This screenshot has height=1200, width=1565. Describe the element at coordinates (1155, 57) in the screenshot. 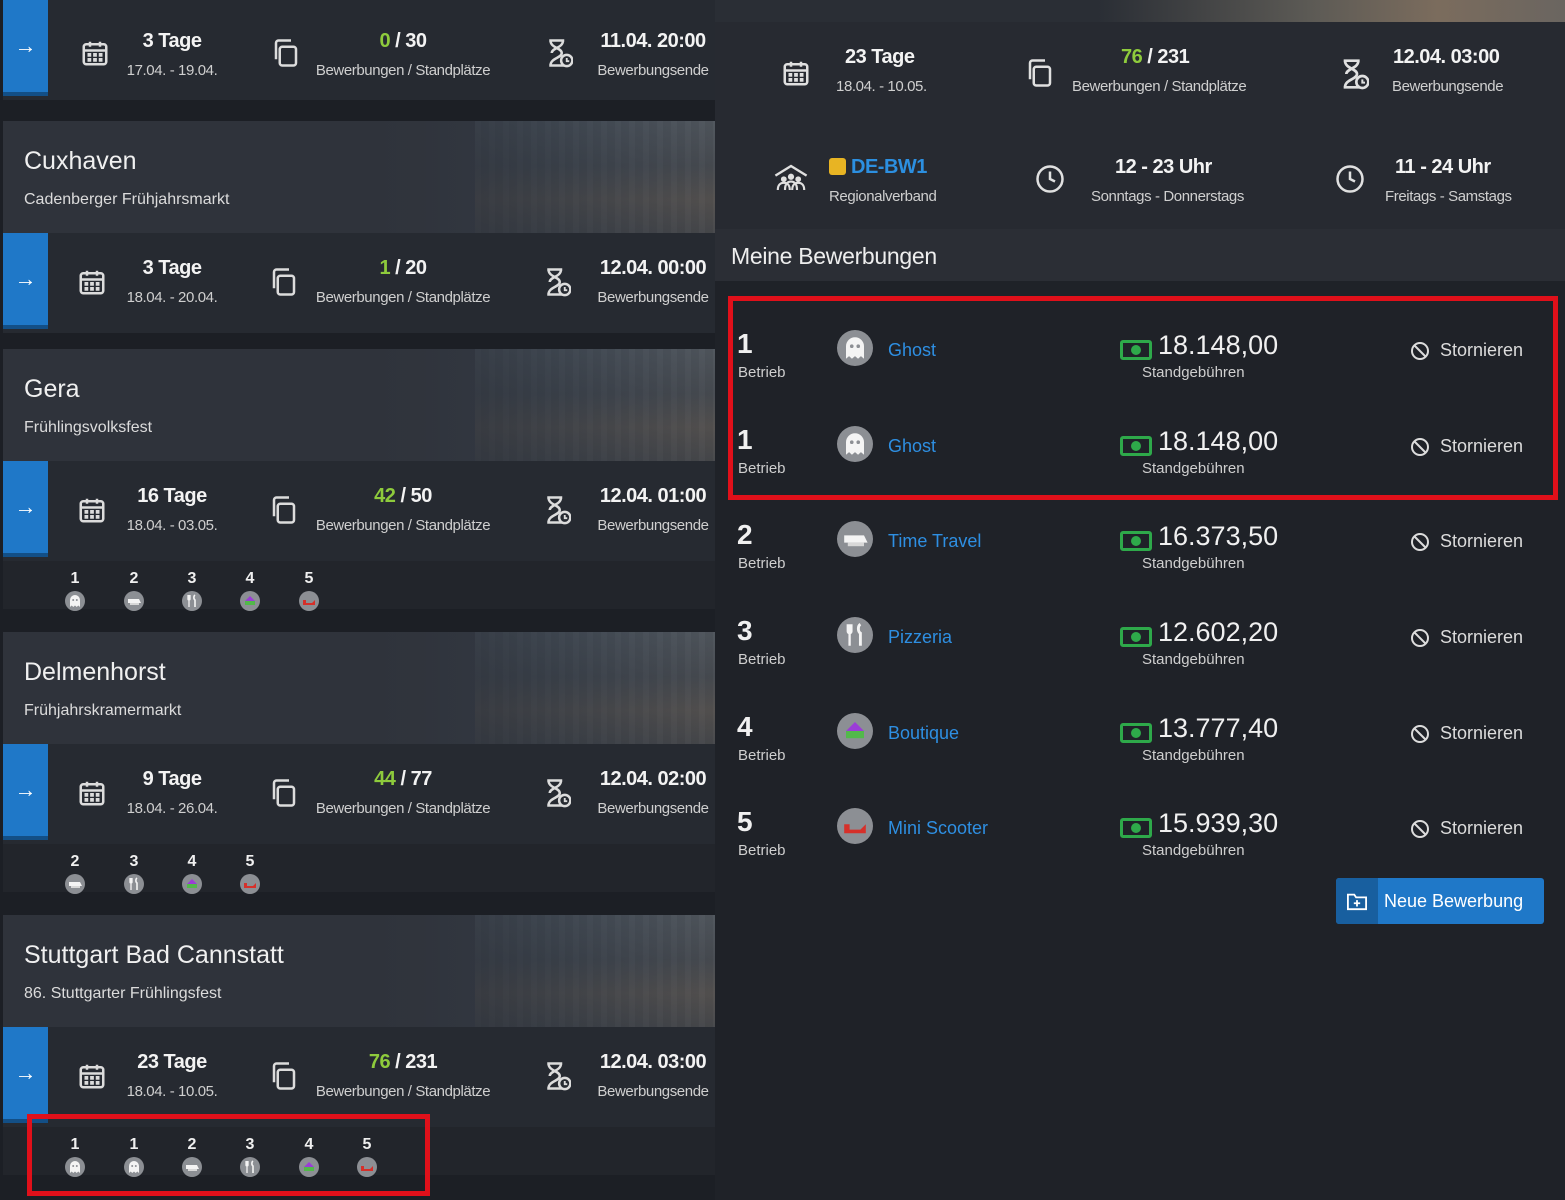

I see `info-applied: 76 / 231` at that location.